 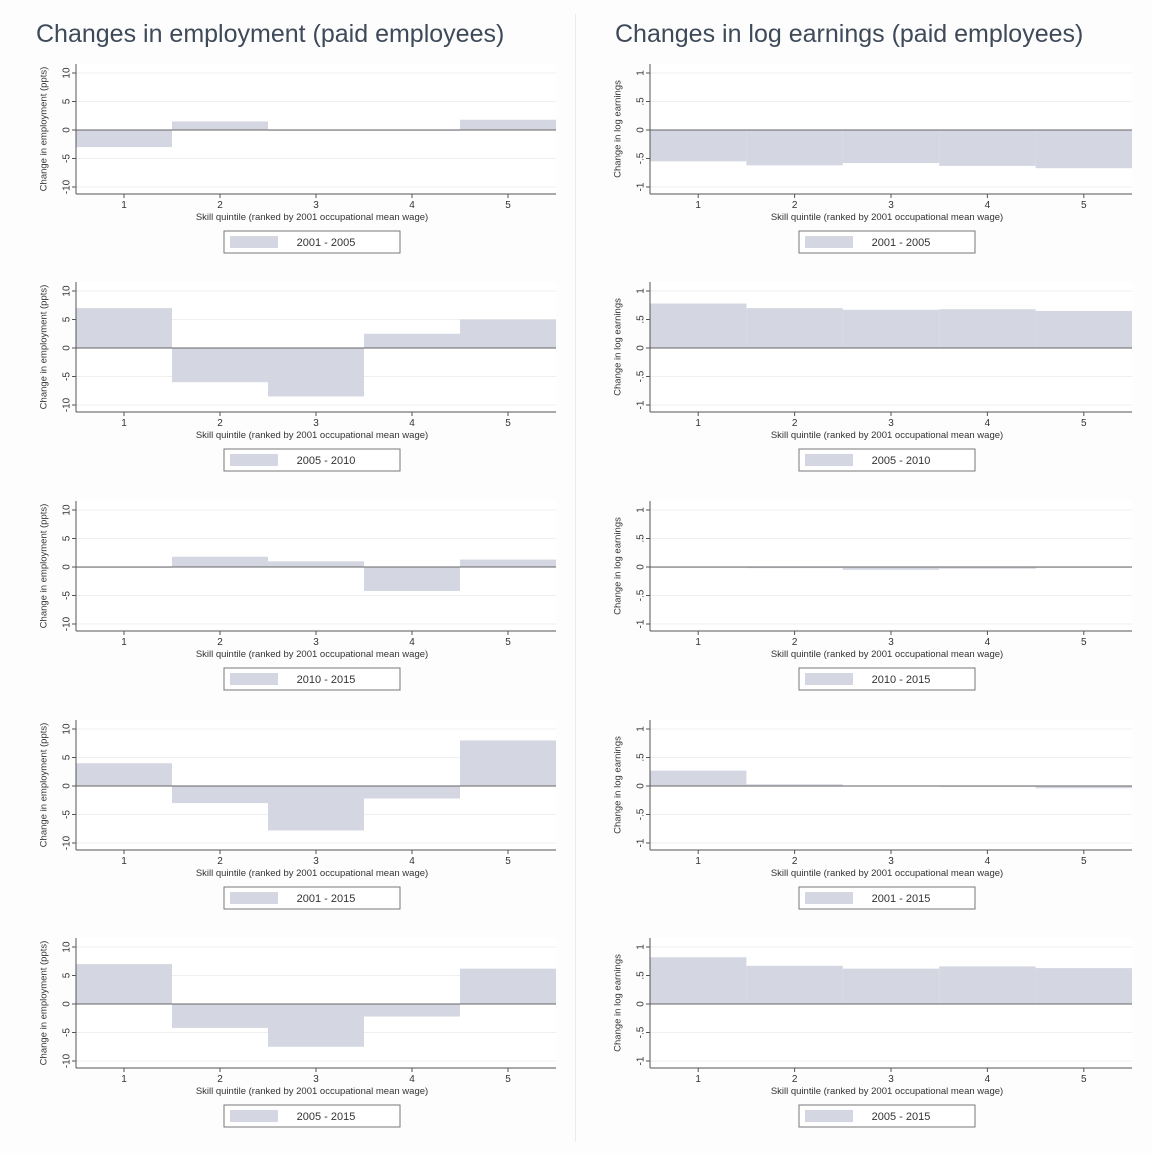 What do you see at coordinates (901, 1117) in the screenshot?
I see `legend-label: 2005 - 2015` at bounding box center [901, 1117].